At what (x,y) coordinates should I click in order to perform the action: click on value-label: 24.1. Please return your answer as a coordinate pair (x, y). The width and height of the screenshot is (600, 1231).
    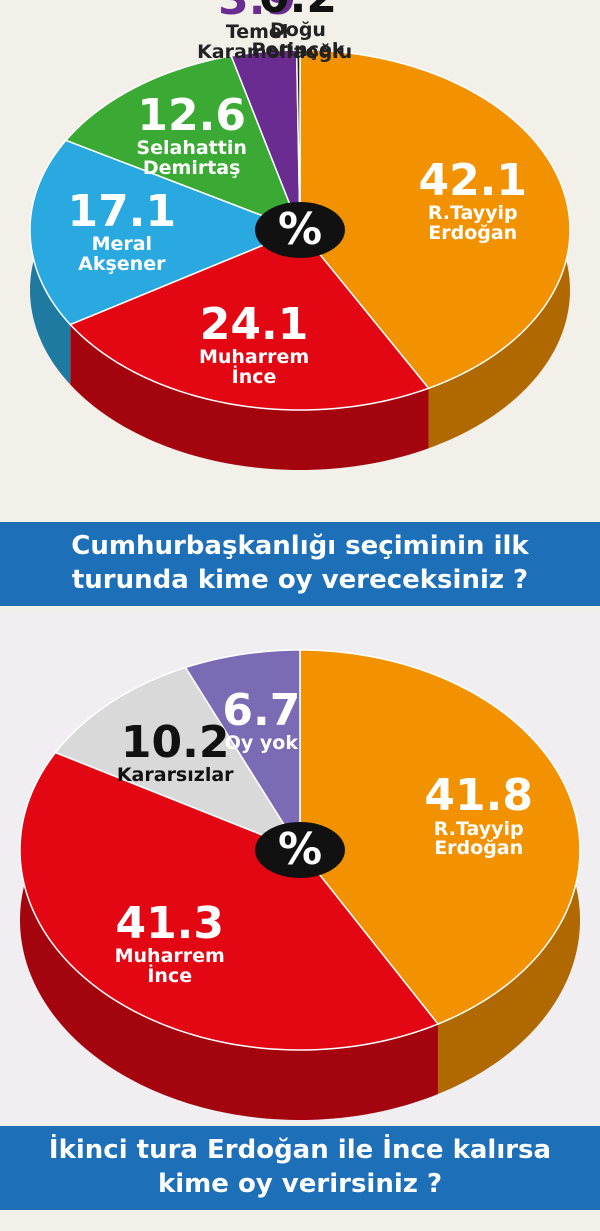
    Looking at the image, I should click on (254, 324).